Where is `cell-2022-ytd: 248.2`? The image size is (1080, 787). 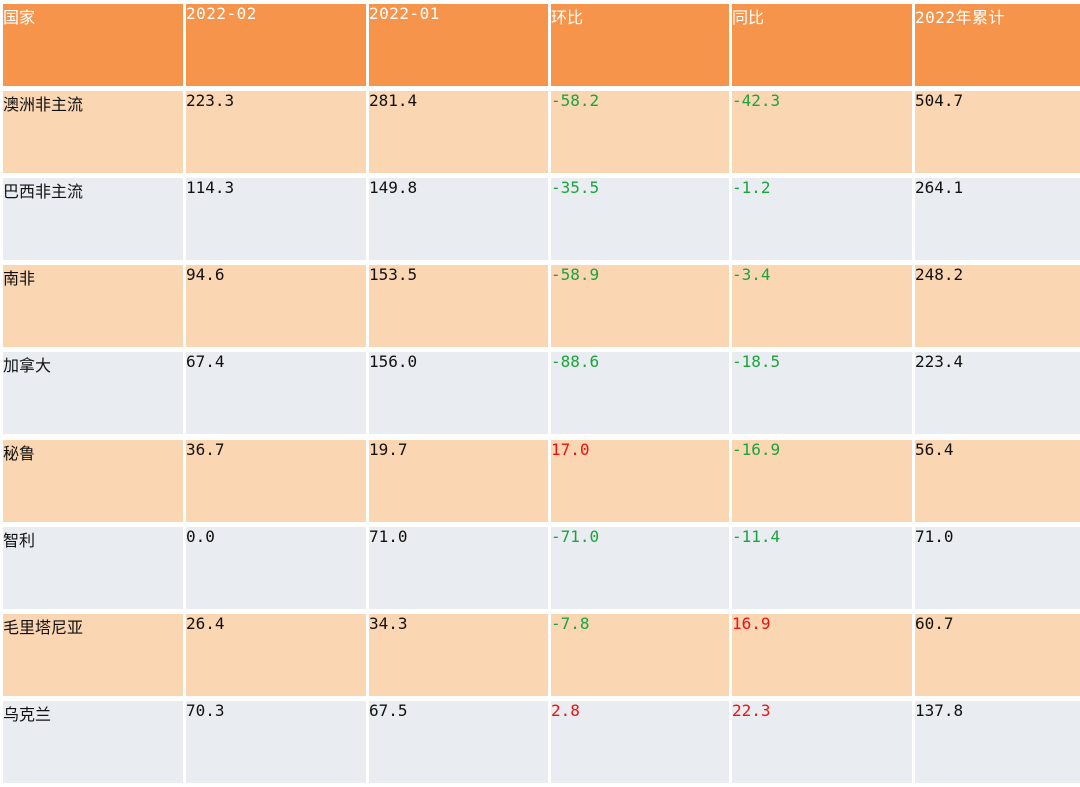 cell-2022-ytd: 248.2 is located at coordinates (997, 306).